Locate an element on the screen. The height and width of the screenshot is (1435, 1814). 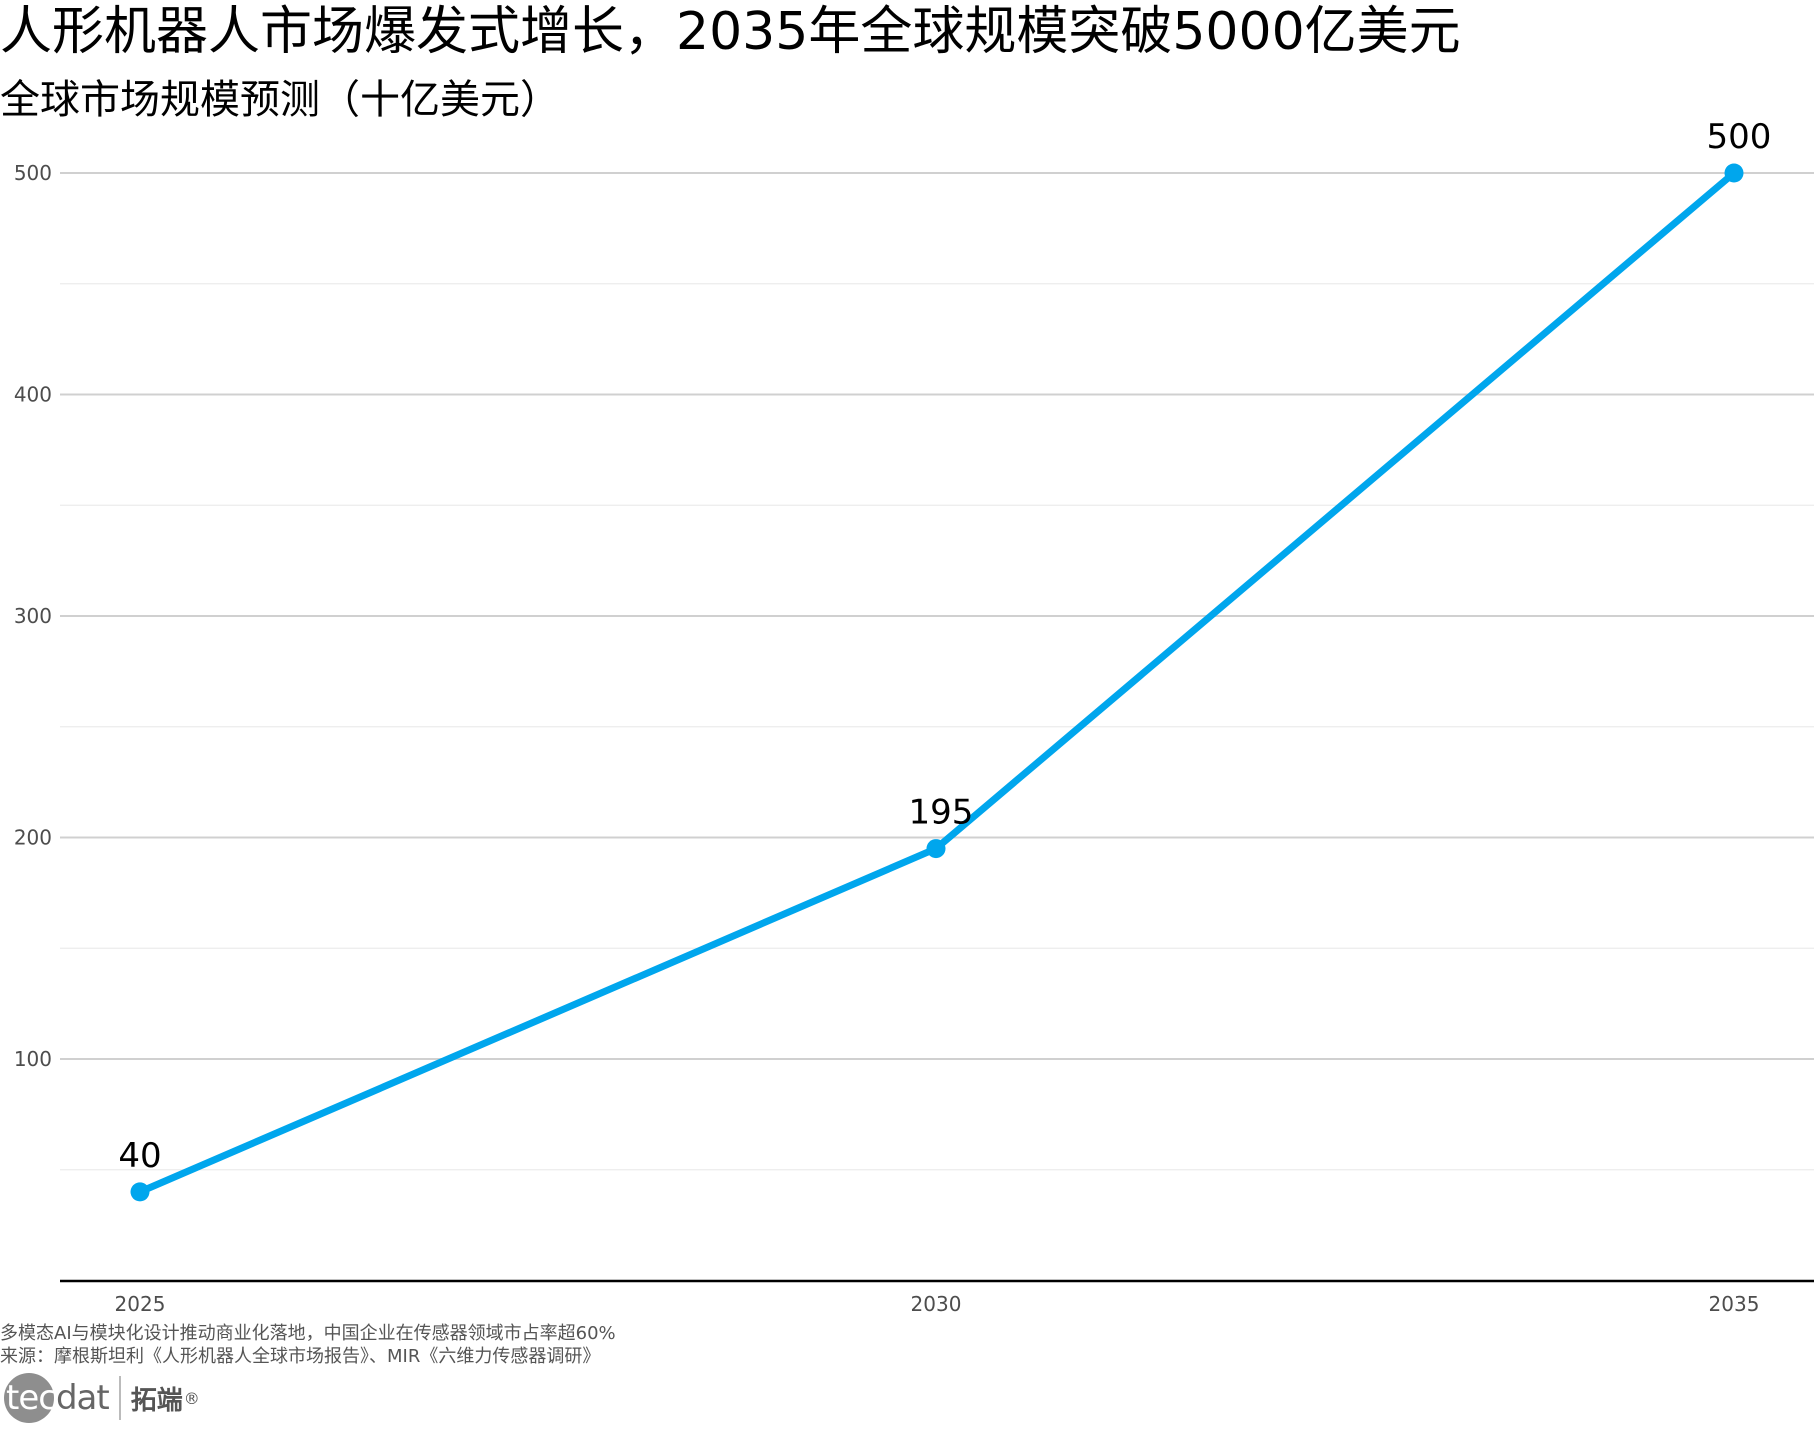
tecdat-logo: tecdat is located at coordinates (57, 1398).